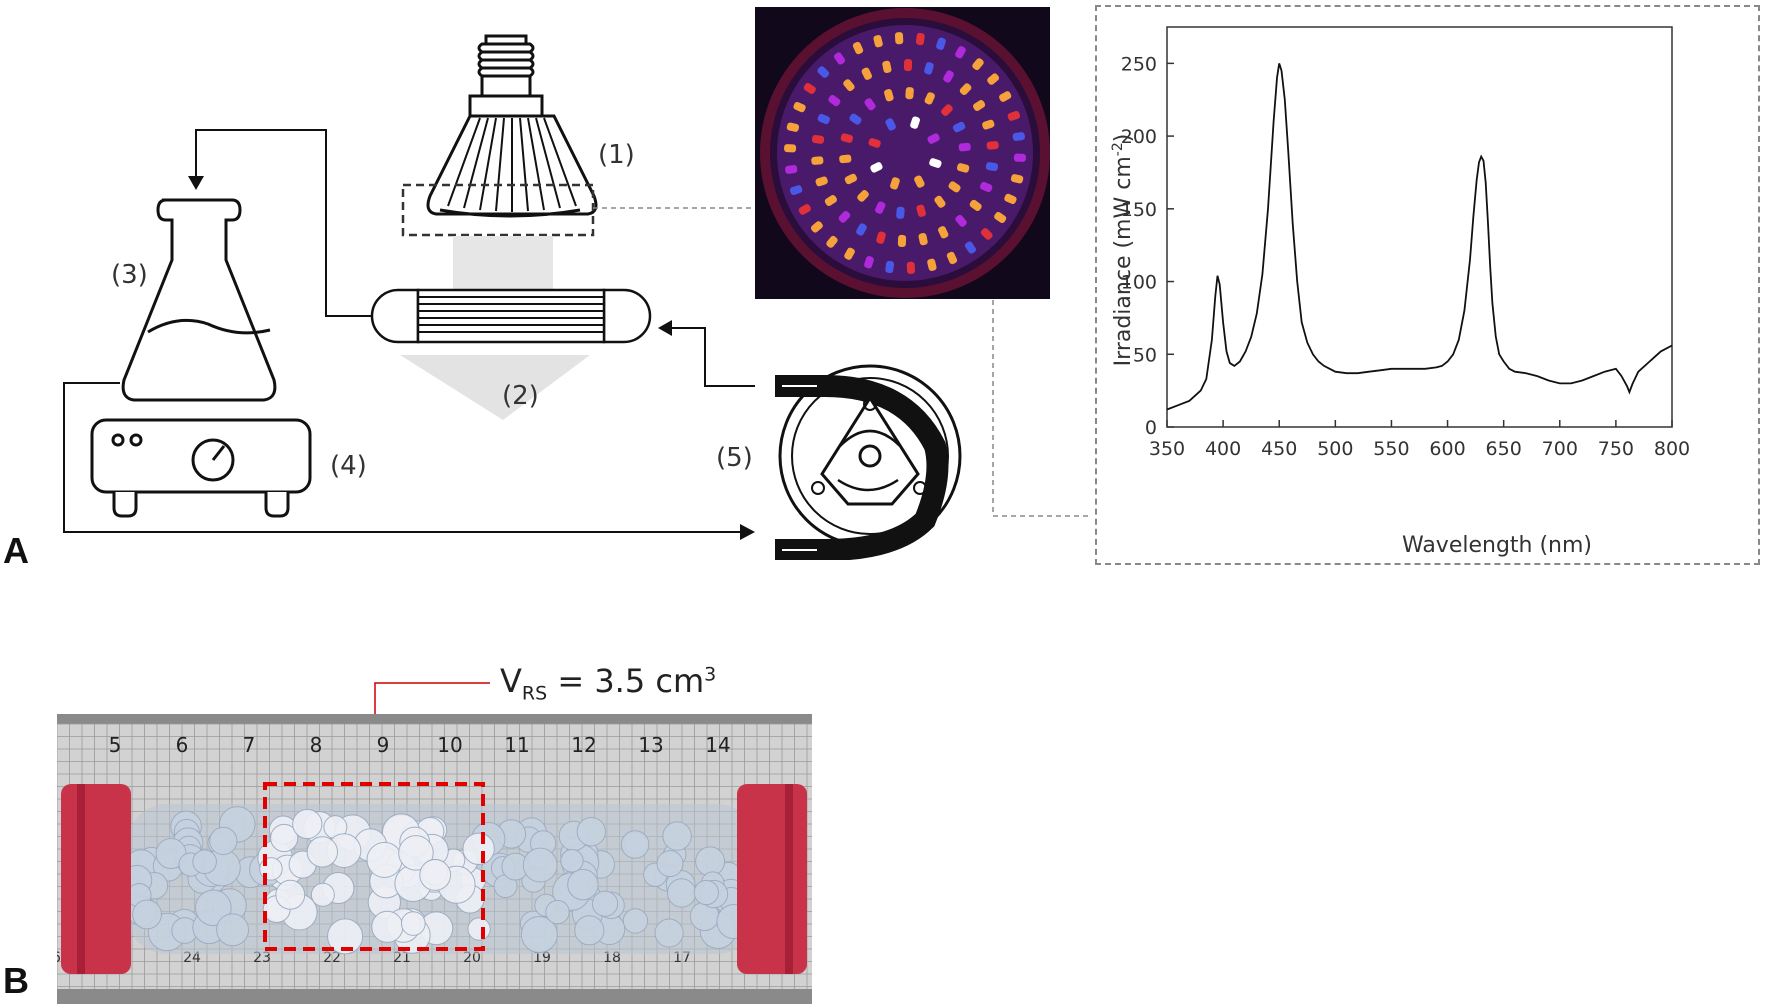 The height and width of the screenshot is (1007, 1770). What do you see at coordinates (1335, 449) in the screenshot?
I see `x-tick-label: 500` at bounding box center [1335, 449].